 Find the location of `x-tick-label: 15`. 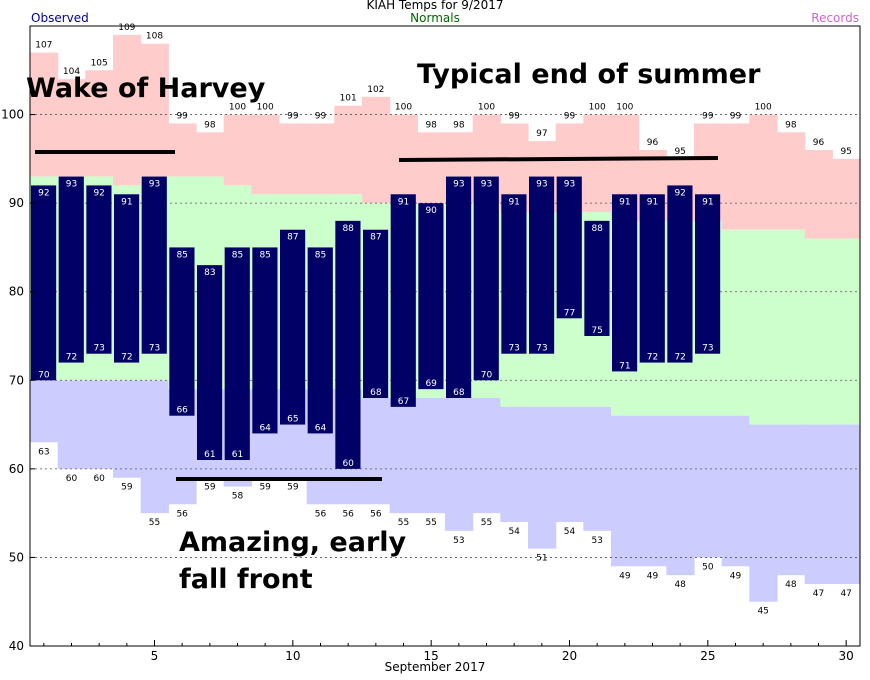

x-tick-label: 15 is located at coordinates (431, 656).